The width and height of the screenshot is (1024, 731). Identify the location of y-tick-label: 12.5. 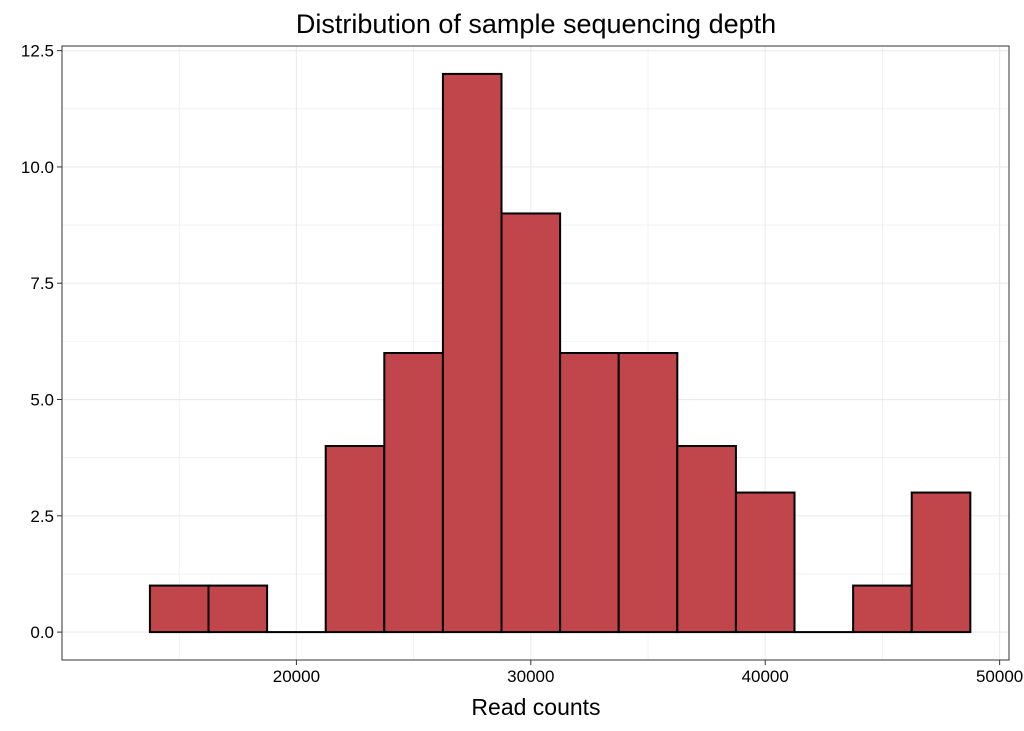
(37, 51).